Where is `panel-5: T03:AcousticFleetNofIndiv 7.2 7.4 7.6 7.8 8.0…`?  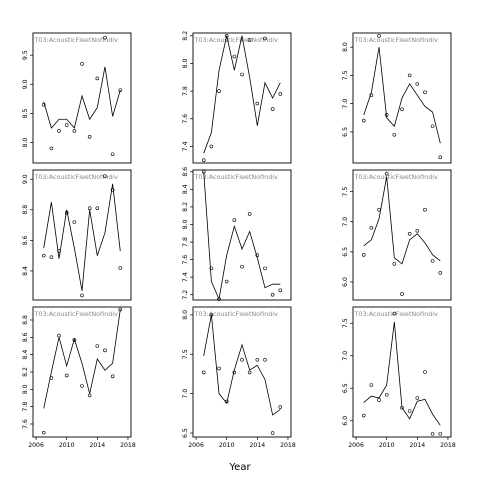
panel-5: T03:AcousticFleetNofIndiv 7.2 7.4 7.6 7.8 8.0… is located at coordinates (237, 234).